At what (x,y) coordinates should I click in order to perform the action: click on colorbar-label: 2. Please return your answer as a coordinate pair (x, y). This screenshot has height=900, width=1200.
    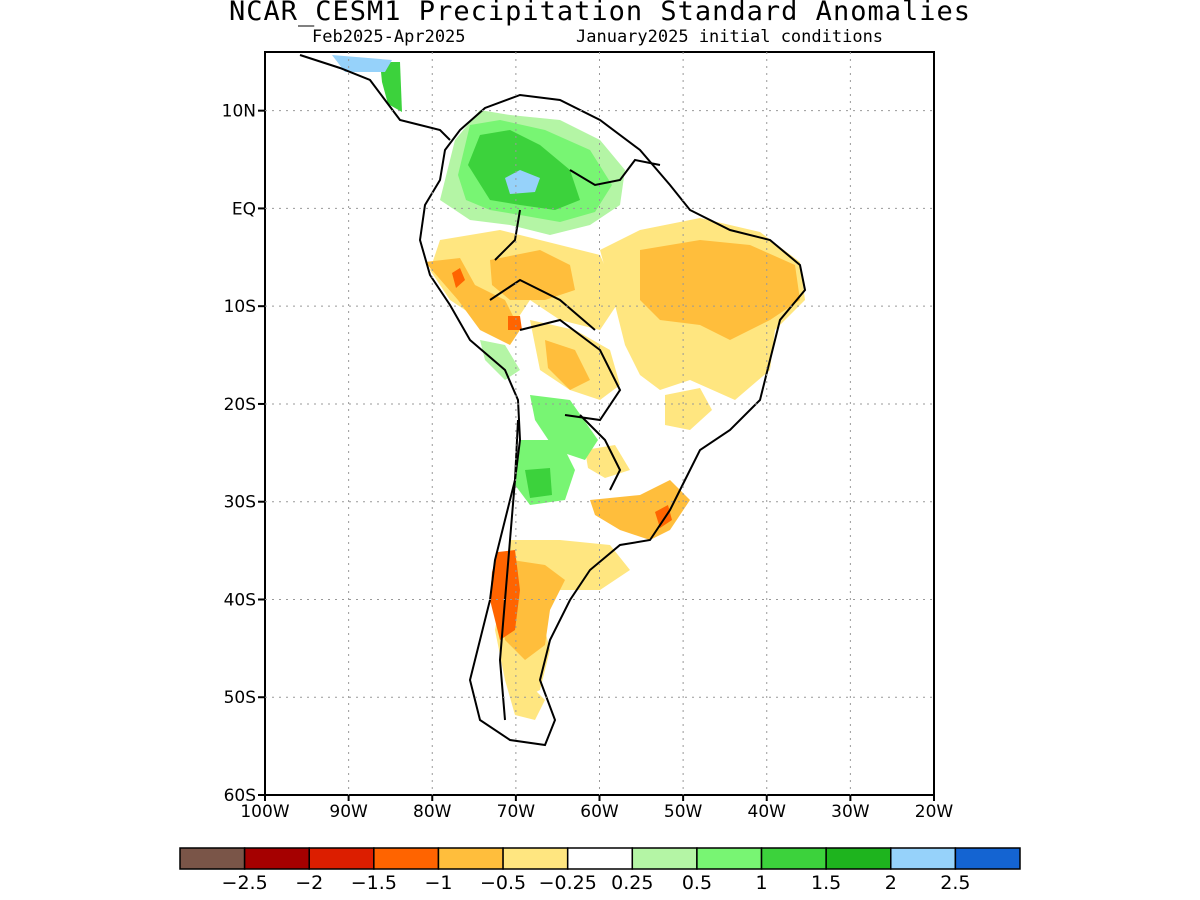
    Looking at the image, I should click on (891, 883).